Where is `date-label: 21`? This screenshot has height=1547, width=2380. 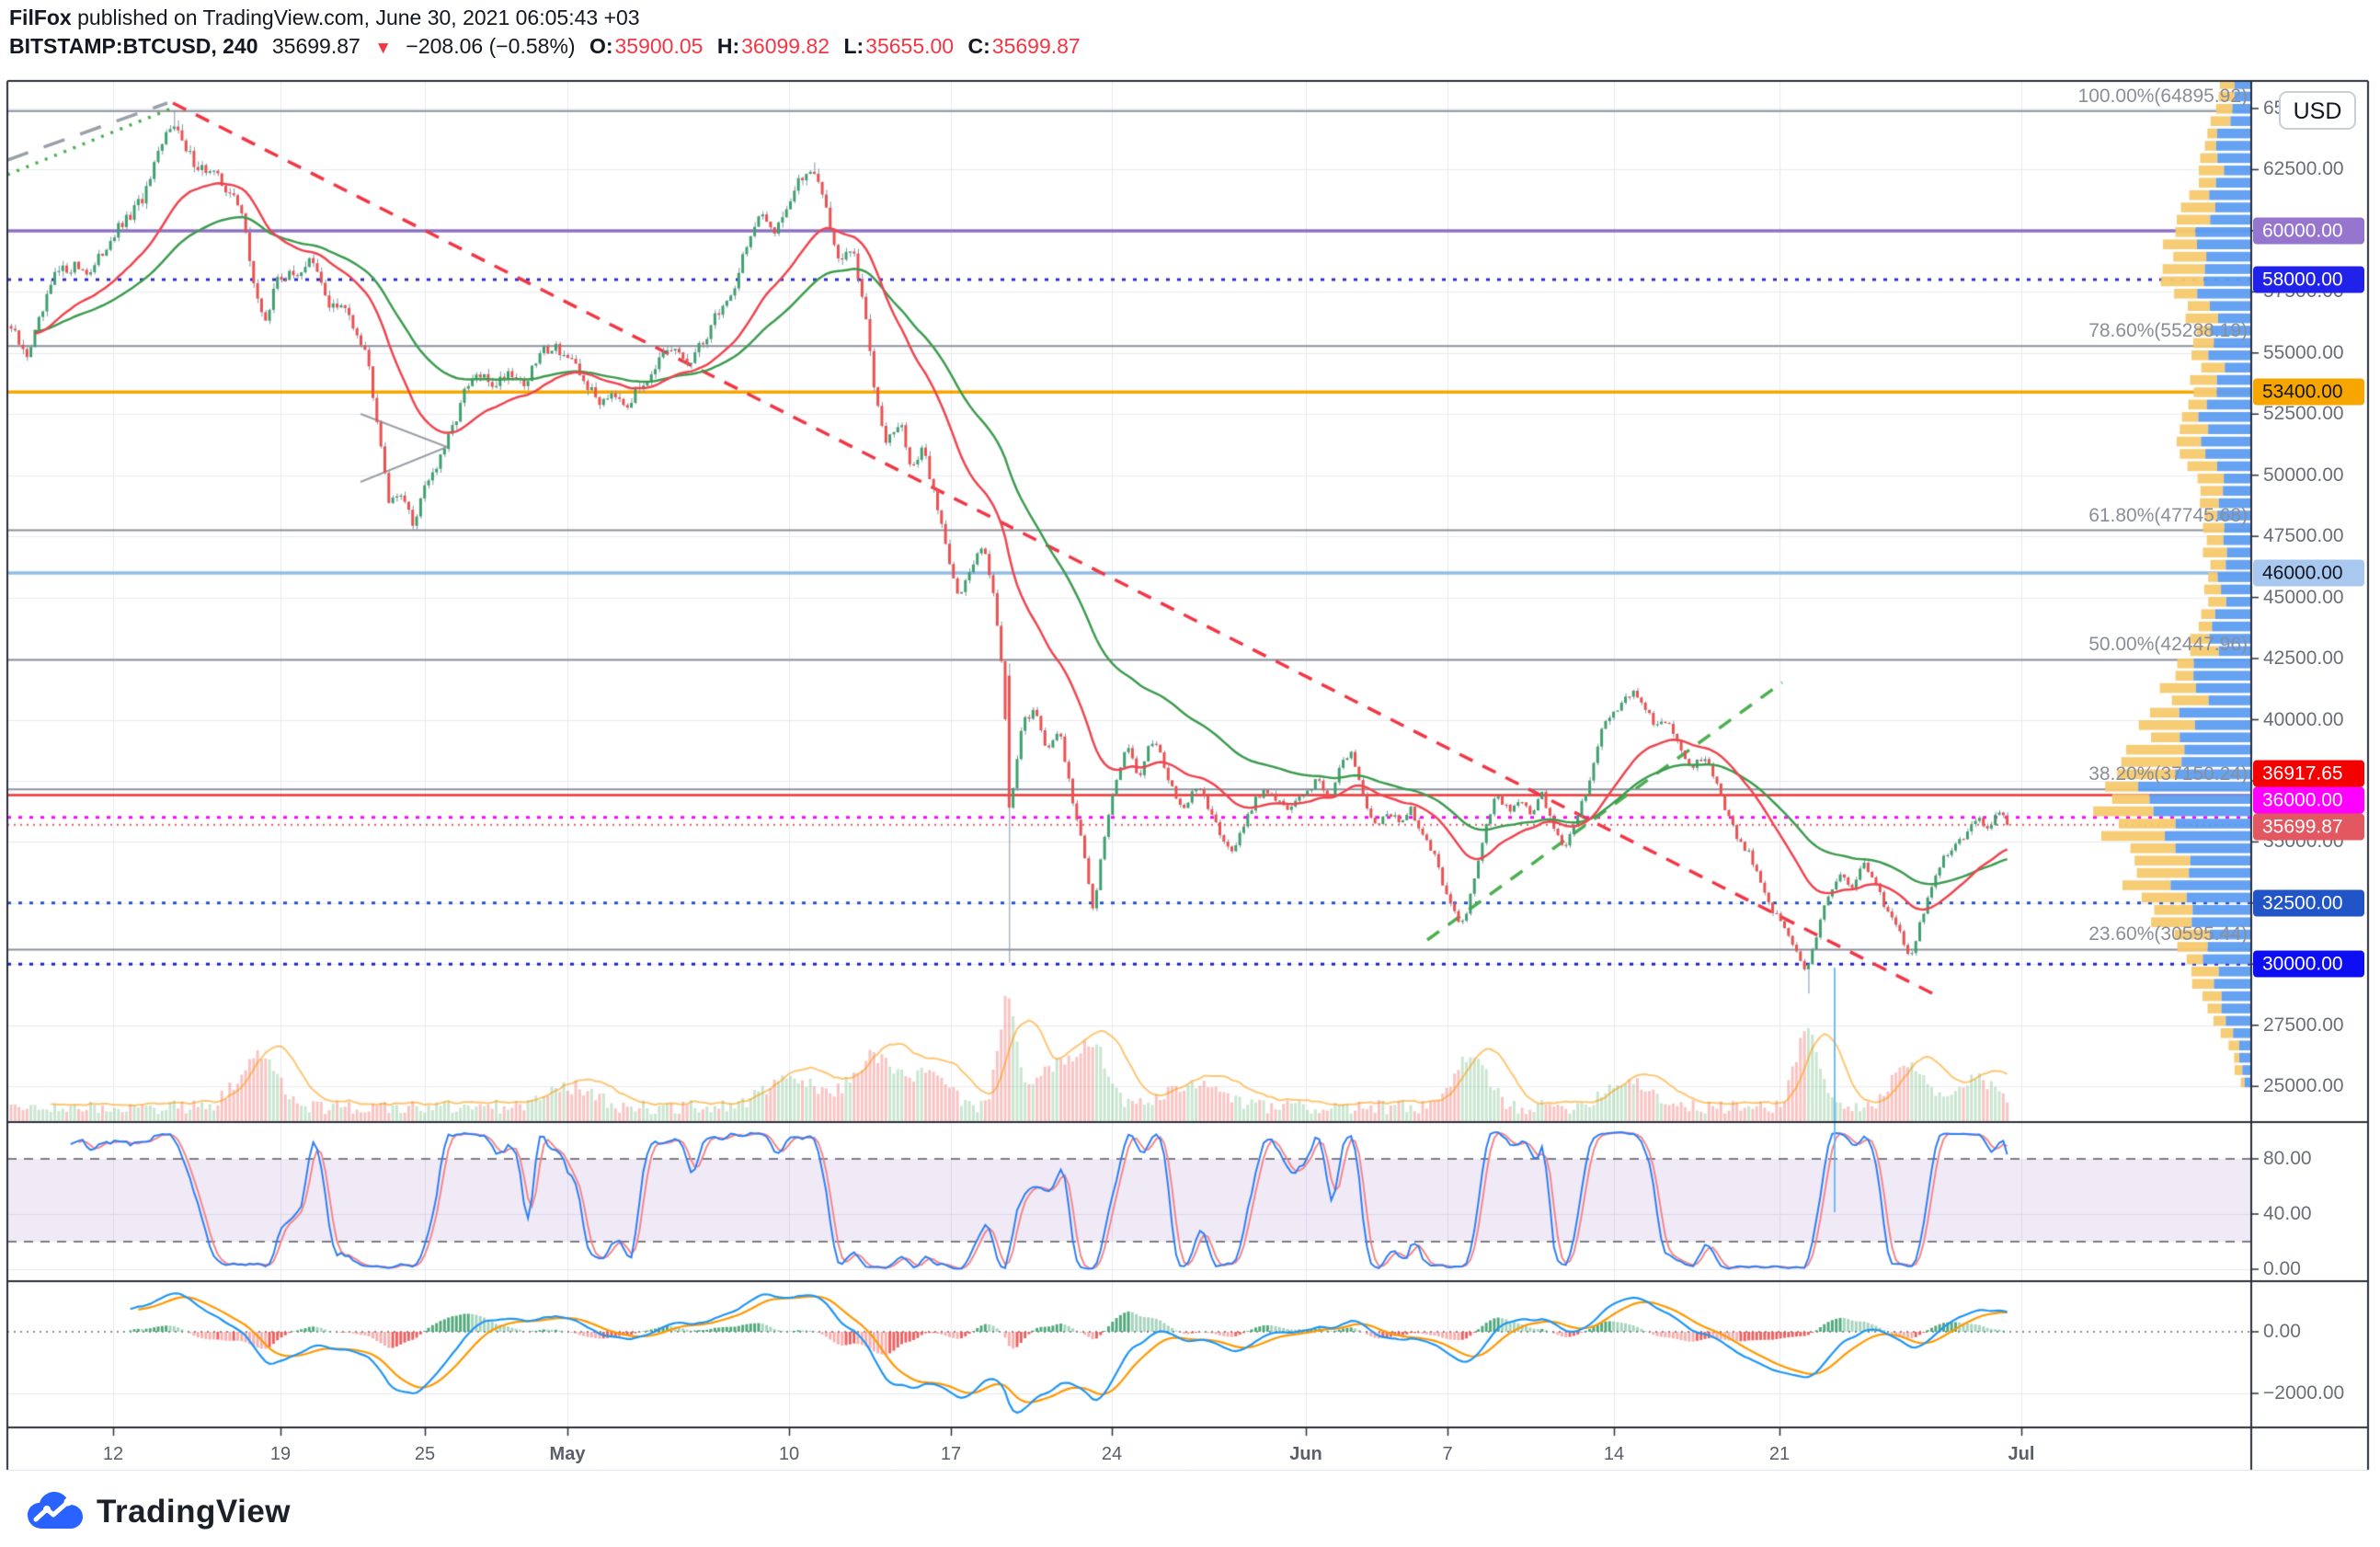
date-label: 21 is located at coordinates (1779, 1454).